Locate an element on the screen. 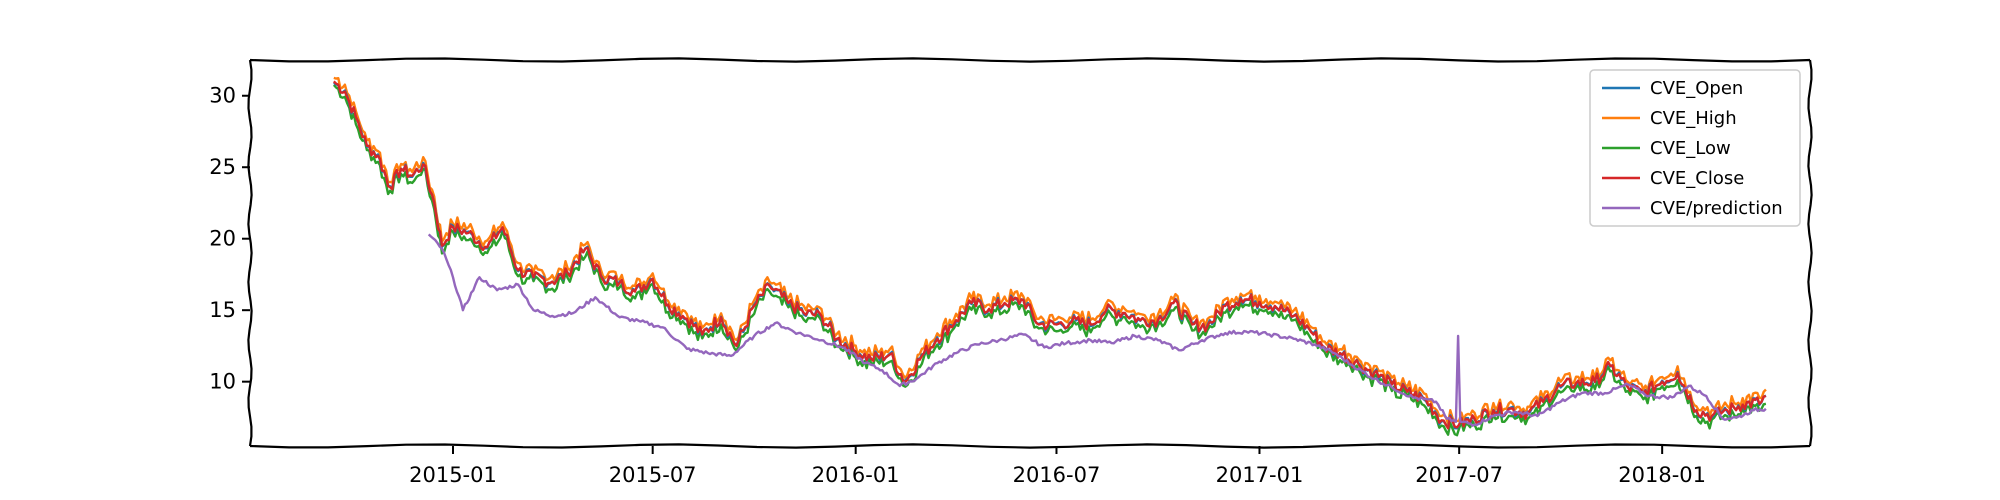 The height and width of the screenshot is (500, 2000). y-tick-label: 10 is located at coordinates (222, 382).